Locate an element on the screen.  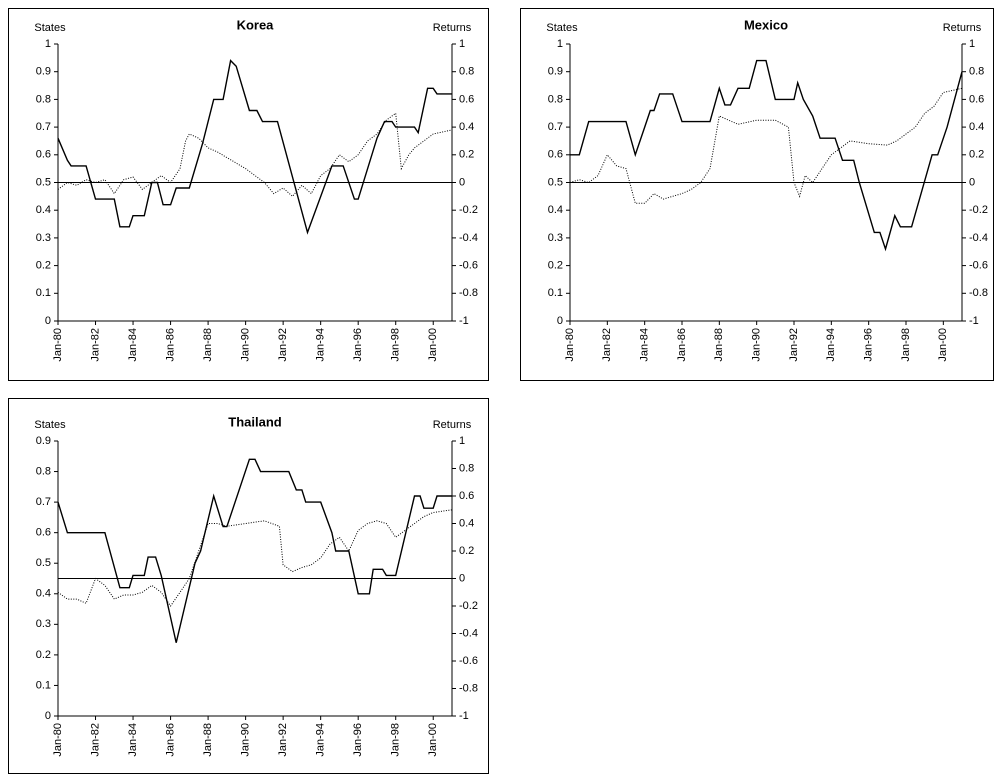
y2-tick-label: -1 is located at coordinates (974, 321).